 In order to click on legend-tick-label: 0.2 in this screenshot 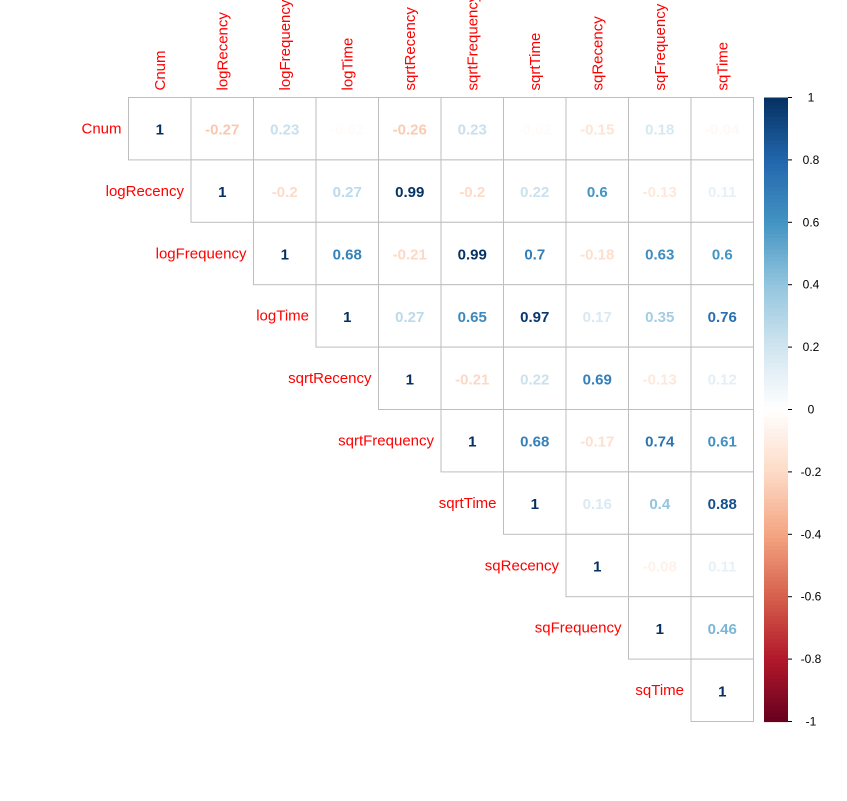, I will do `click(811, 347)`.